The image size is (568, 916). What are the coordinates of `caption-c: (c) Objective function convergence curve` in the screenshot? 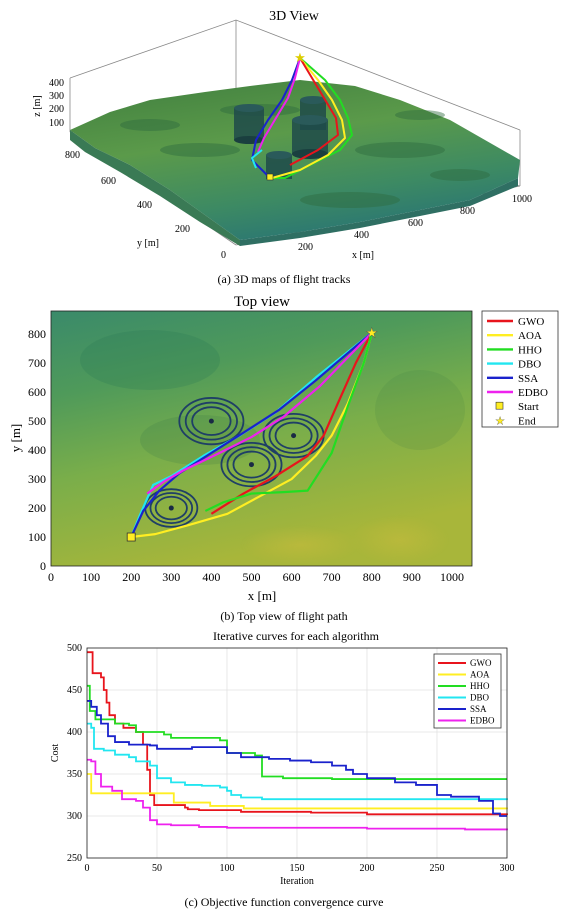 It's located at (284, 902).